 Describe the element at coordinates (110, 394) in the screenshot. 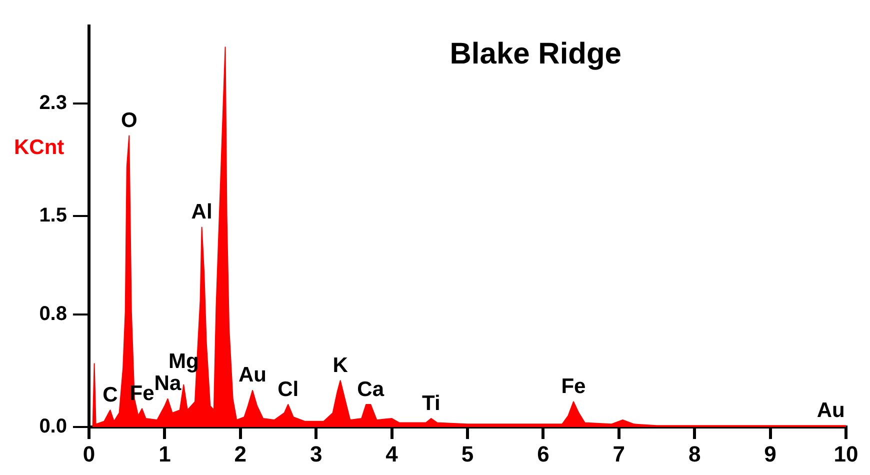

I see `annotation: C` at that location.